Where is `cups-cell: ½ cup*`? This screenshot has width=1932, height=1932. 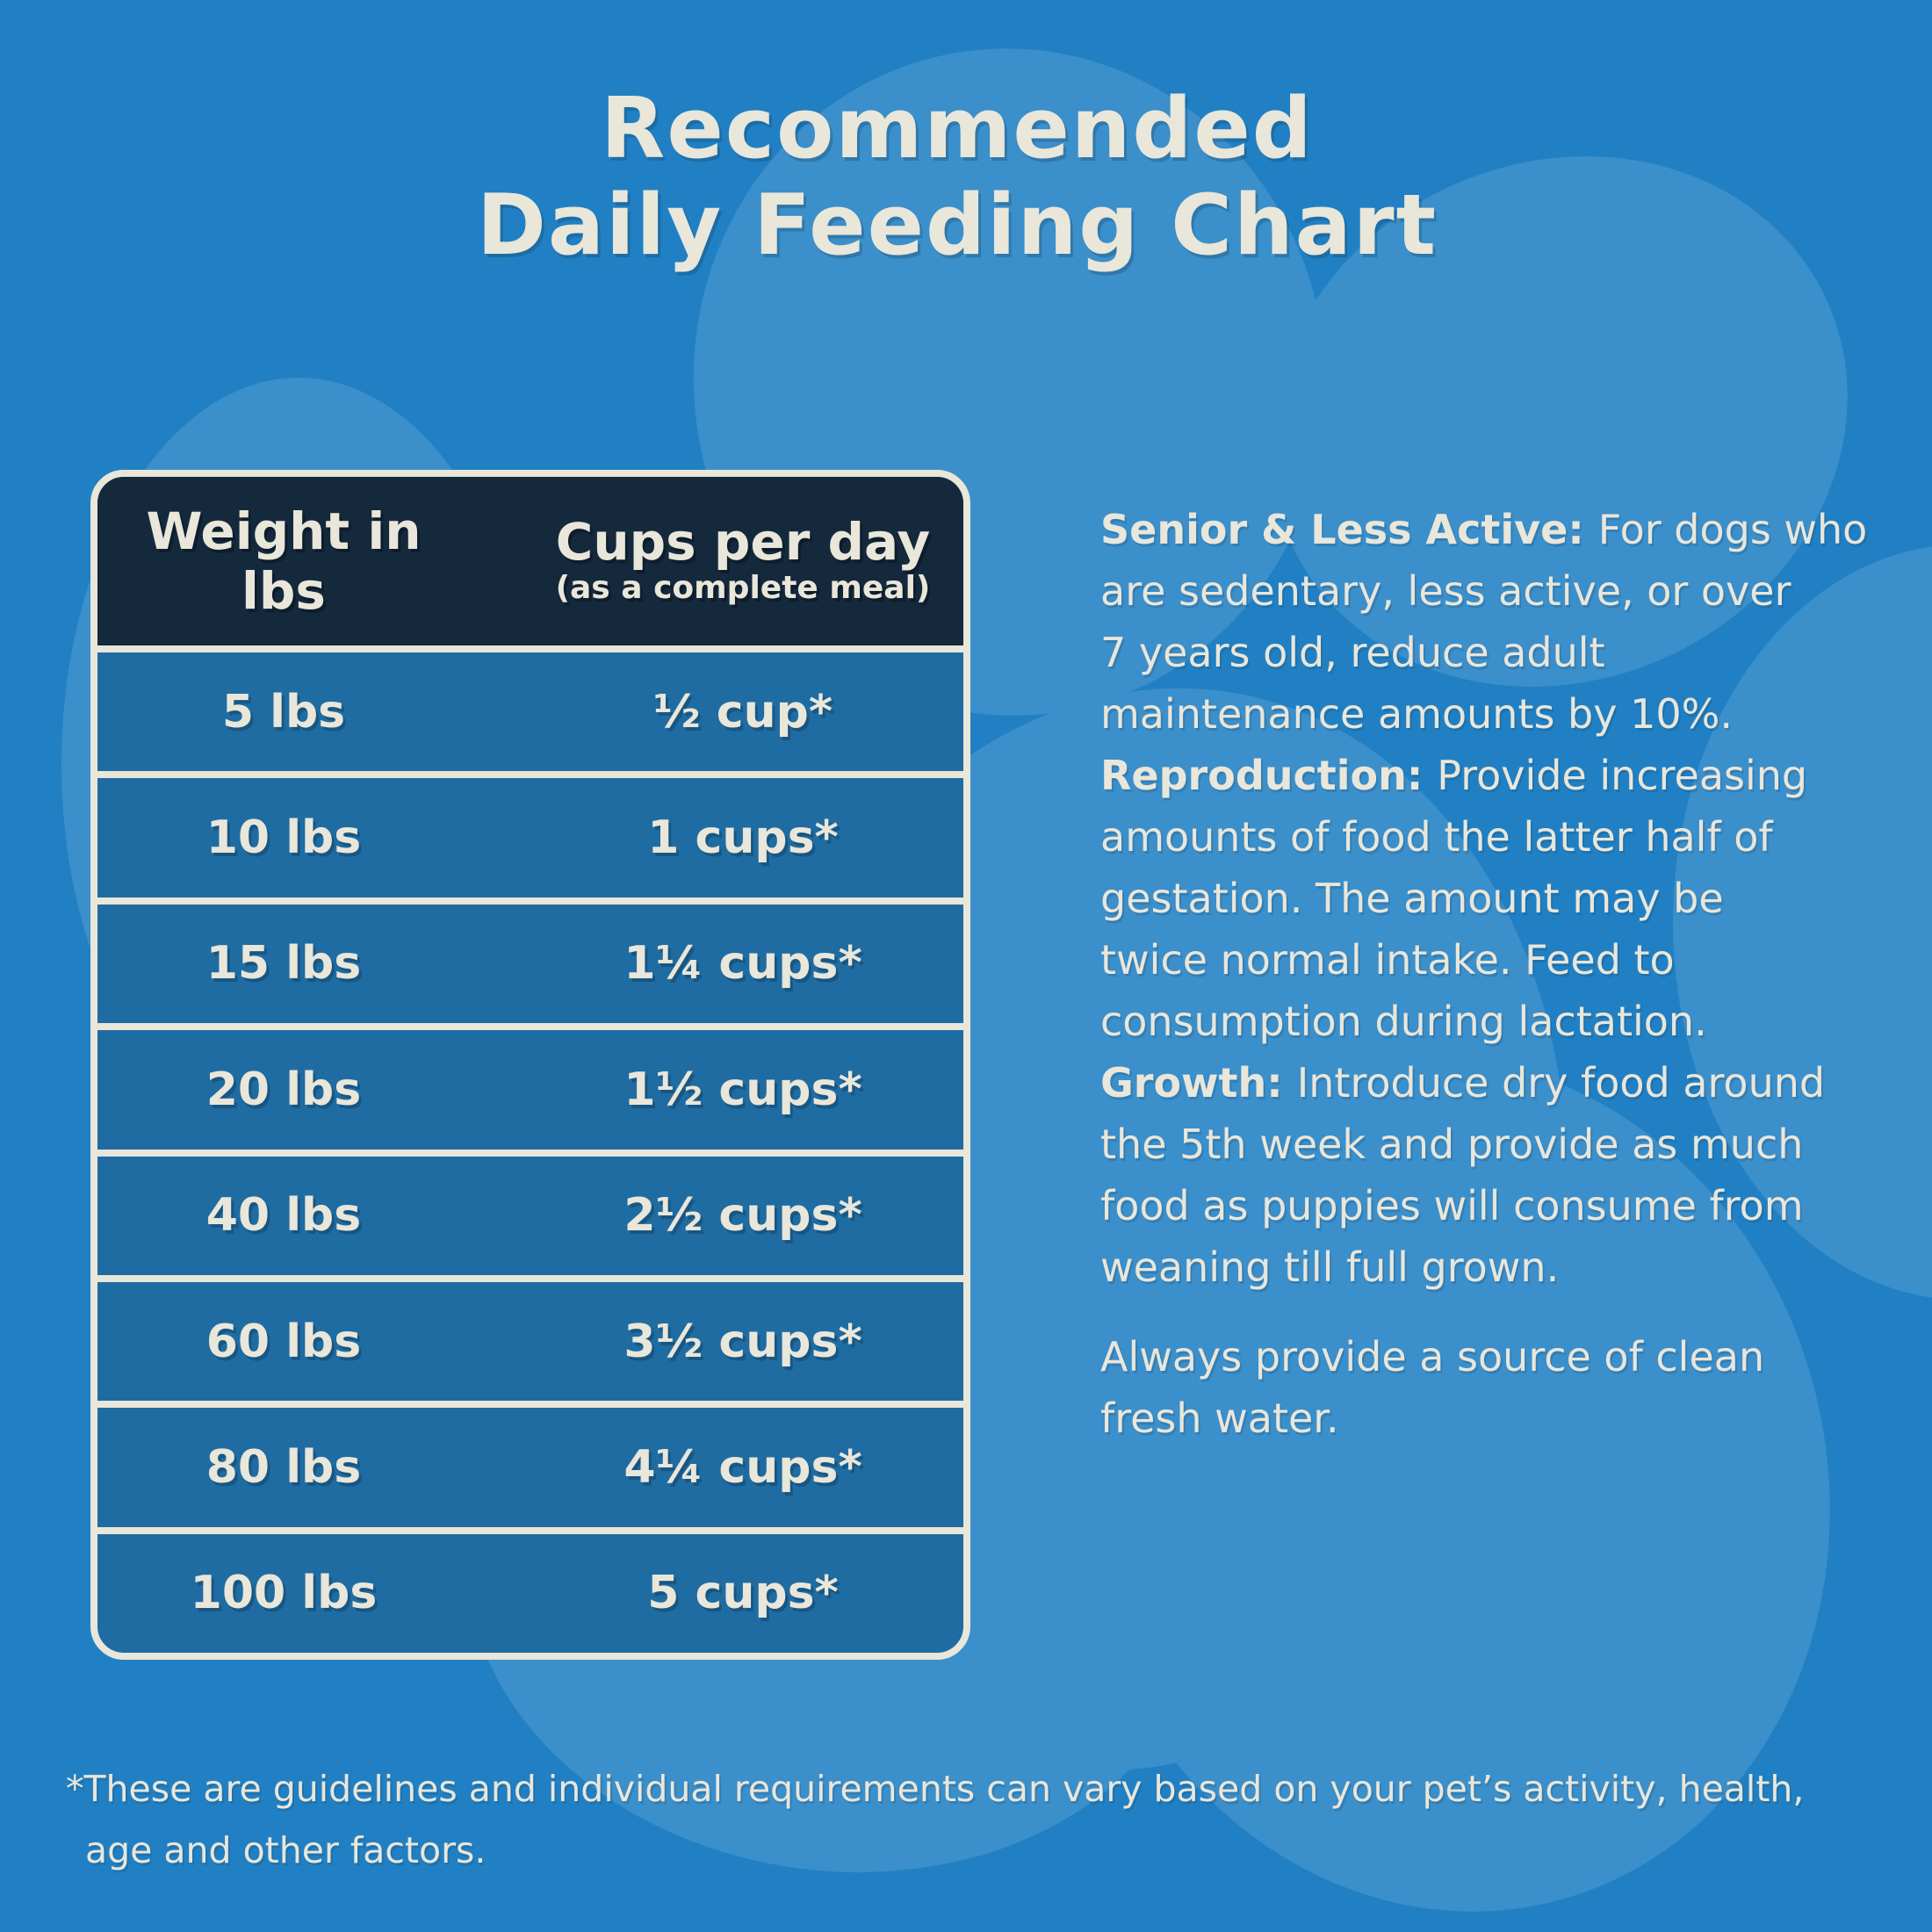
cups-cell: ½ cup* is located at coordinates (742, 712).